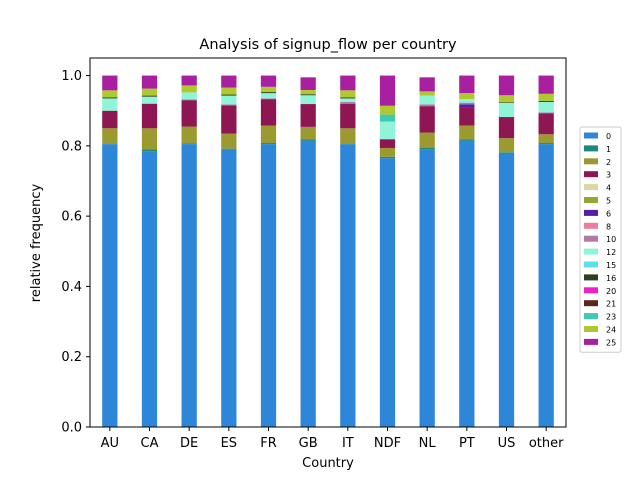 Image resolution: width=640 pixels, height=480 pixels. I want to click on x-tick-label-NL: NL, so click(428, 443).